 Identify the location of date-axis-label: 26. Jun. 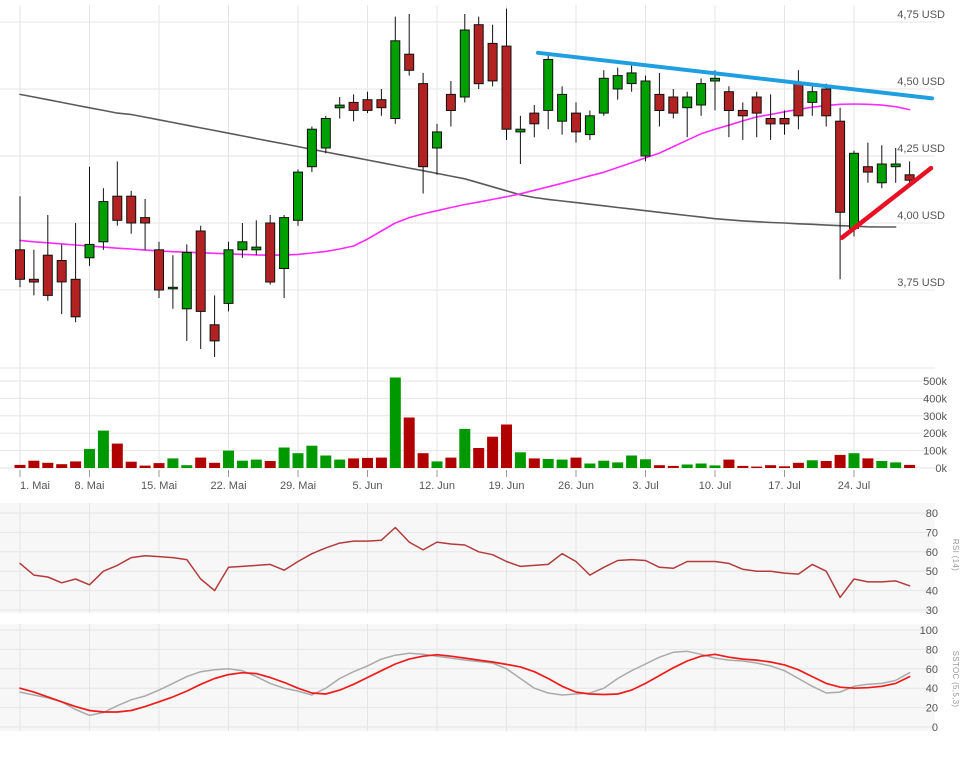
(576, 486).